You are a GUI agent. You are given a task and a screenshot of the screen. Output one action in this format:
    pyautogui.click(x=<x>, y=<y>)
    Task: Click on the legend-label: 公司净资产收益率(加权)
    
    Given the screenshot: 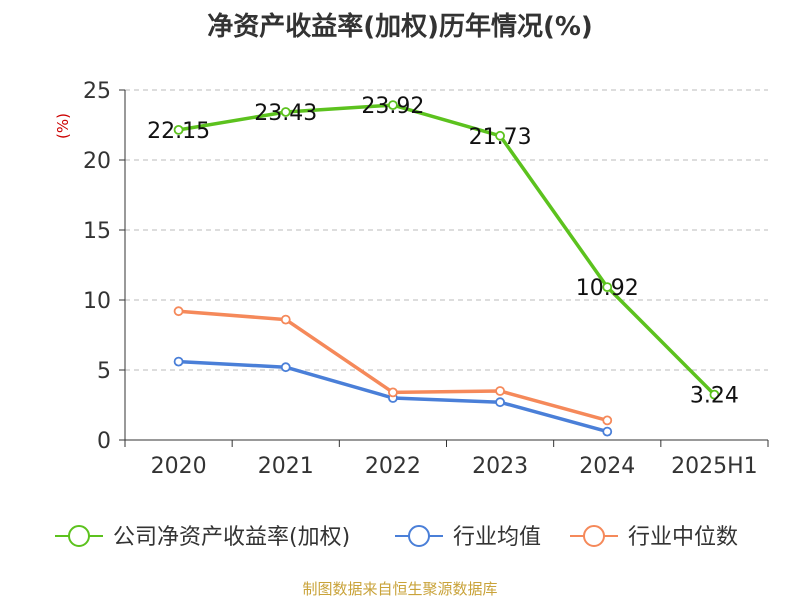 What is the action you would take?
    pyautogui.click(x=231, y=537)
    